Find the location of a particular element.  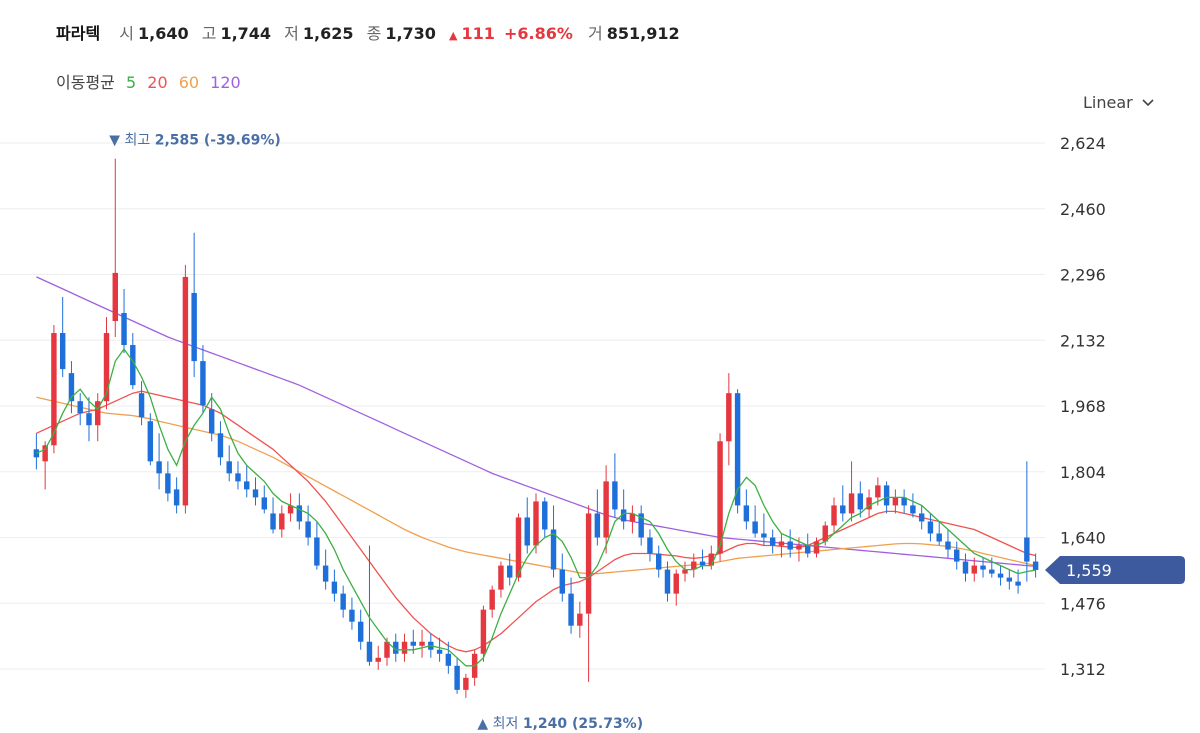

ma-5-label: 5 is located at coordinates (131, 82).